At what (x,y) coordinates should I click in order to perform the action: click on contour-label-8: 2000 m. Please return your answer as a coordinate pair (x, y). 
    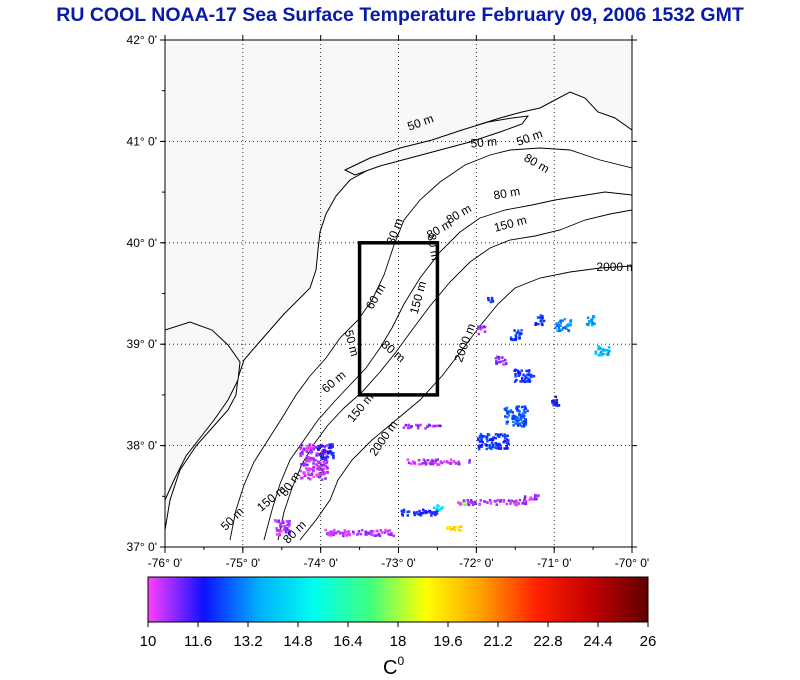
    Looking at the image, I should click on (616, 267).